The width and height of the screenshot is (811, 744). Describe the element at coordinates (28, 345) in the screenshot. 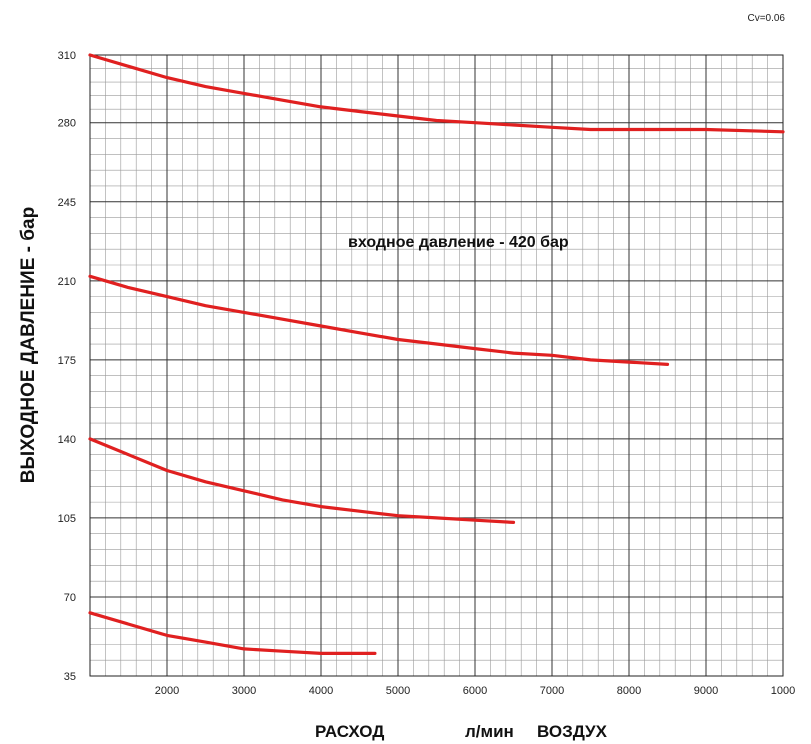

I see `y-axis-label: ВЫХОДНОЕ ДАВЛЕНИЕ - бар` at that location.